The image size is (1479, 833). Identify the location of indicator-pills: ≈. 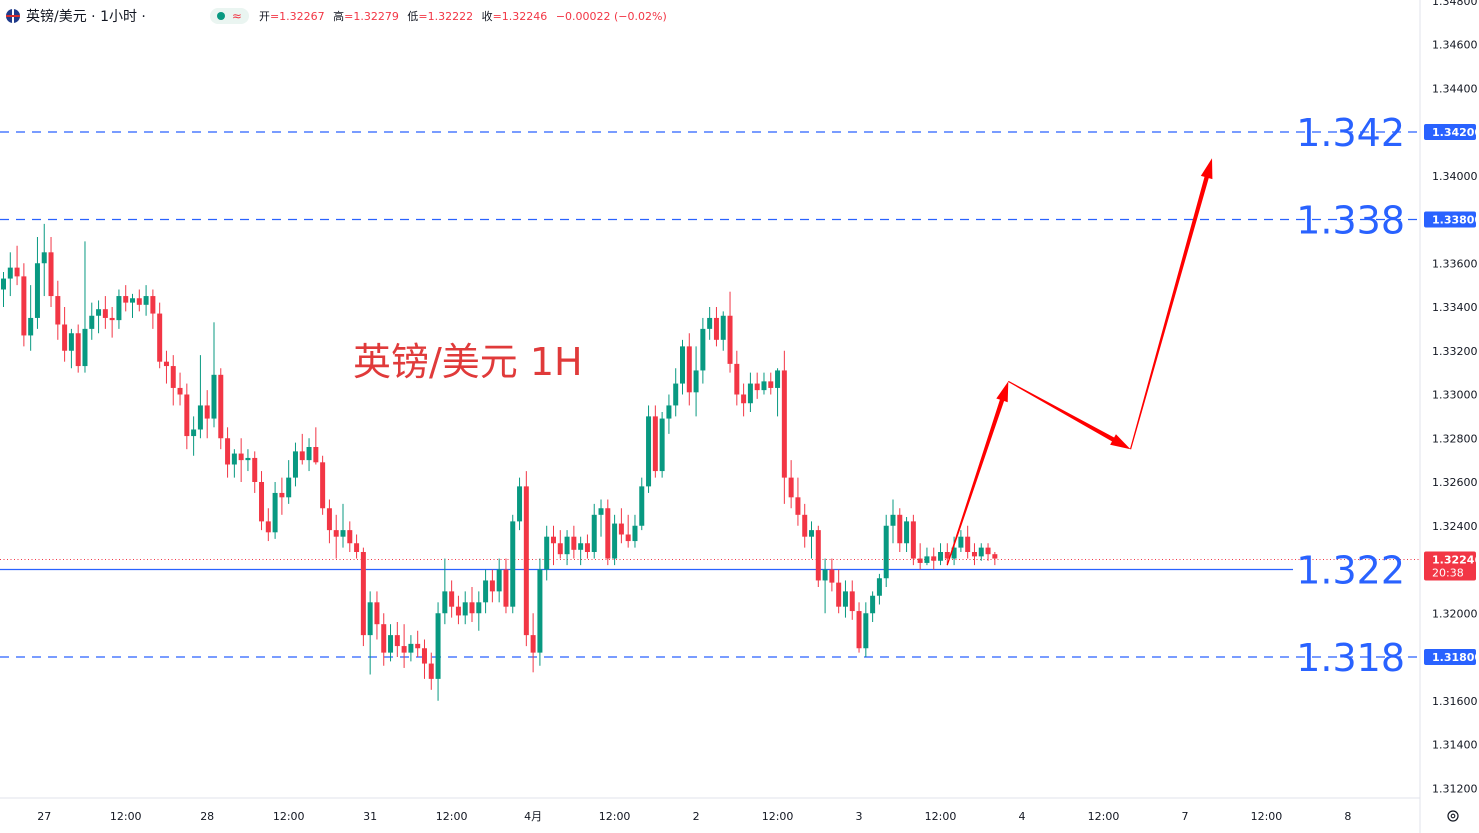
(229, 16).